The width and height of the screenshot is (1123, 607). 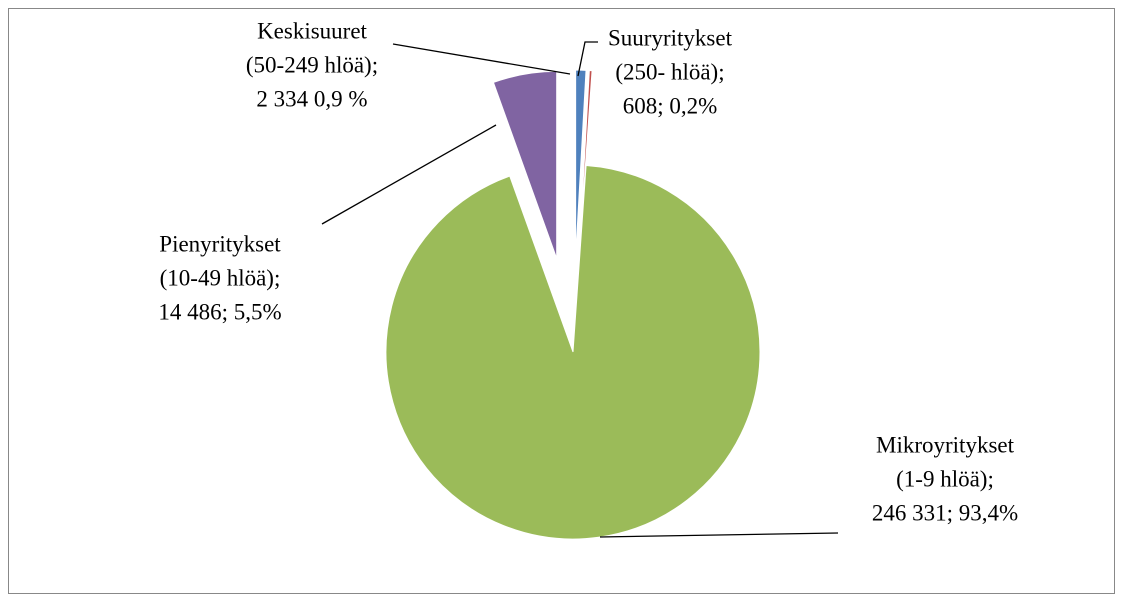 I want to click on slice-name: Pienyritykset, so click(x=220, y=243).